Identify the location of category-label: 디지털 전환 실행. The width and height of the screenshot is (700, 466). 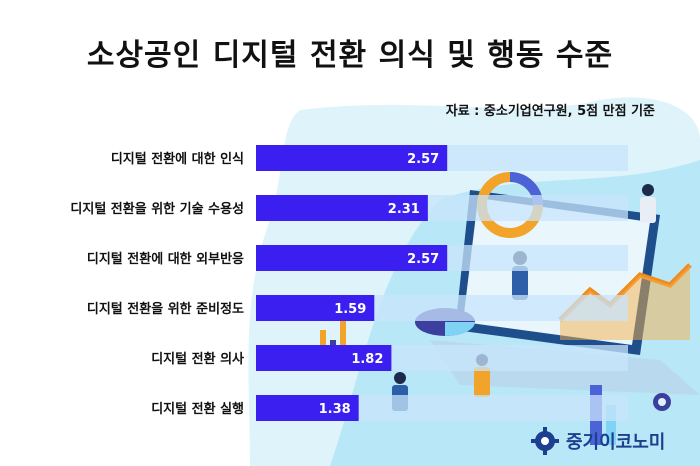
(197, 409).